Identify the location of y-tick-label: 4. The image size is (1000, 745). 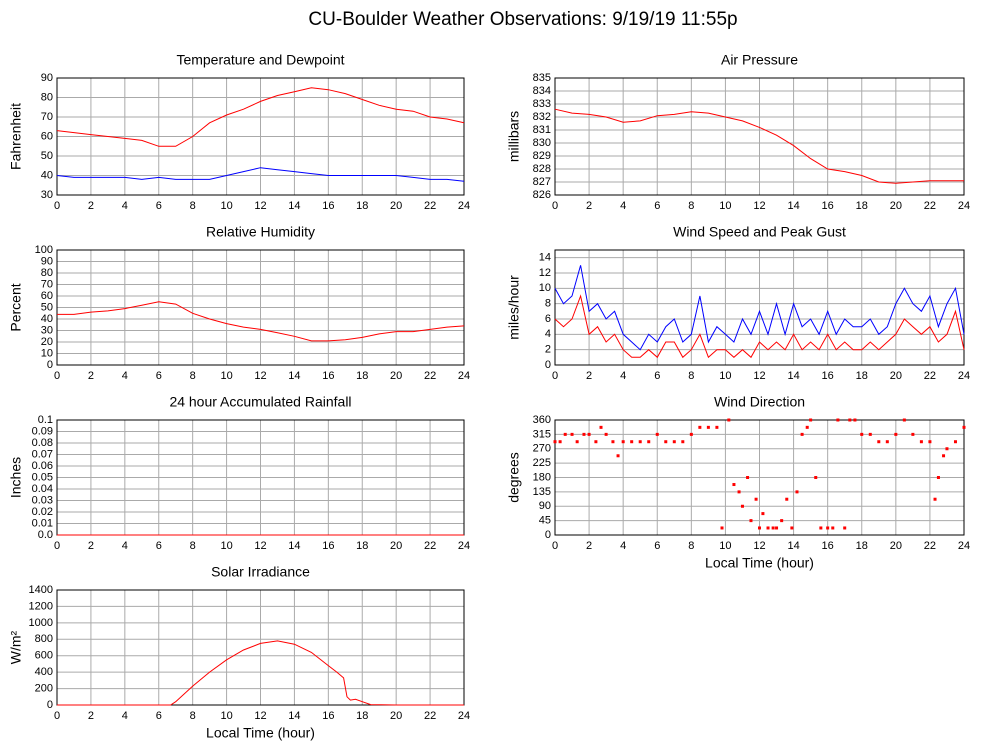
(548, 334).